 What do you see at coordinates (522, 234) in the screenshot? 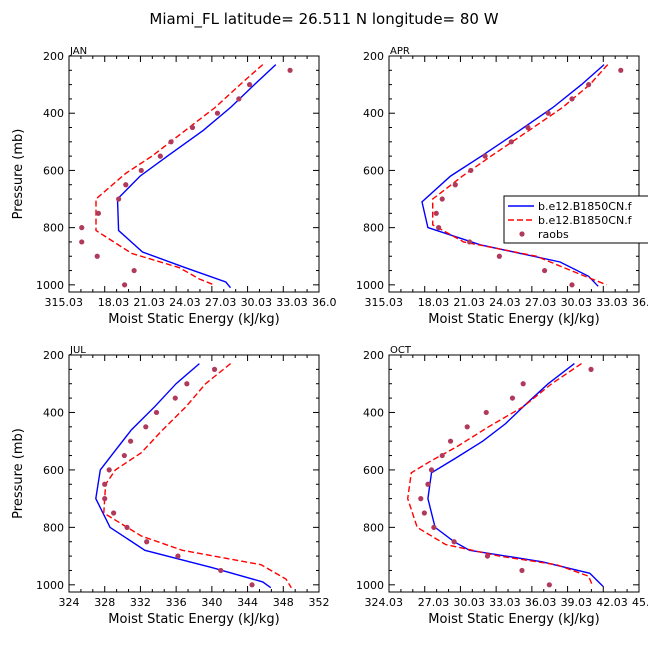
I see `legend-dot` at bounding box center [522, 234].